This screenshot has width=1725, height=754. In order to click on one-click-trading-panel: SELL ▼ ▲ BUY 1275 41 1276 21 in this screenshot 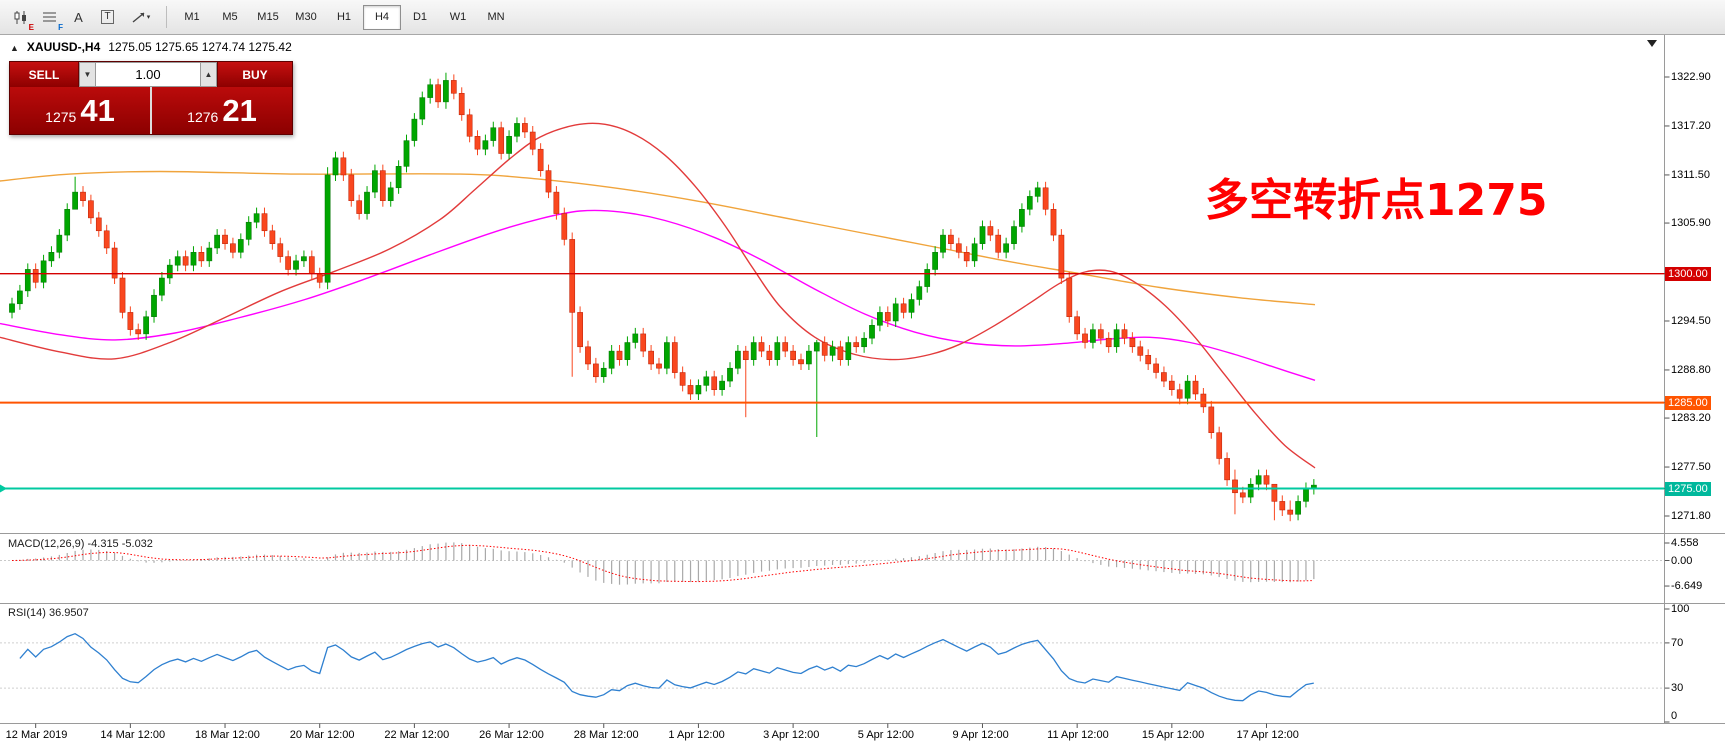, I will do `click(151, 98)`.